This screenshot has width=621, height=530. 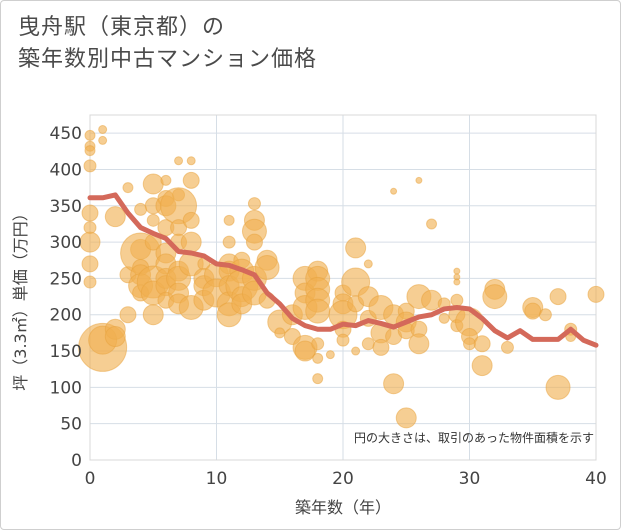 What do you see at coordinates (66, 279) in the screenshot?
I see `y-tick-label: 250` at bounding box center [66, 279].